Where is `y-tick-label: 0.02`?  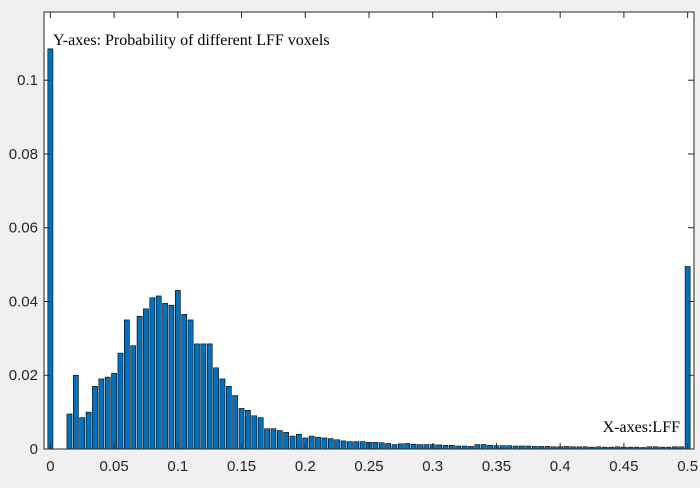
y-tick-label: 0.02 is located at coordinates (23, 375).